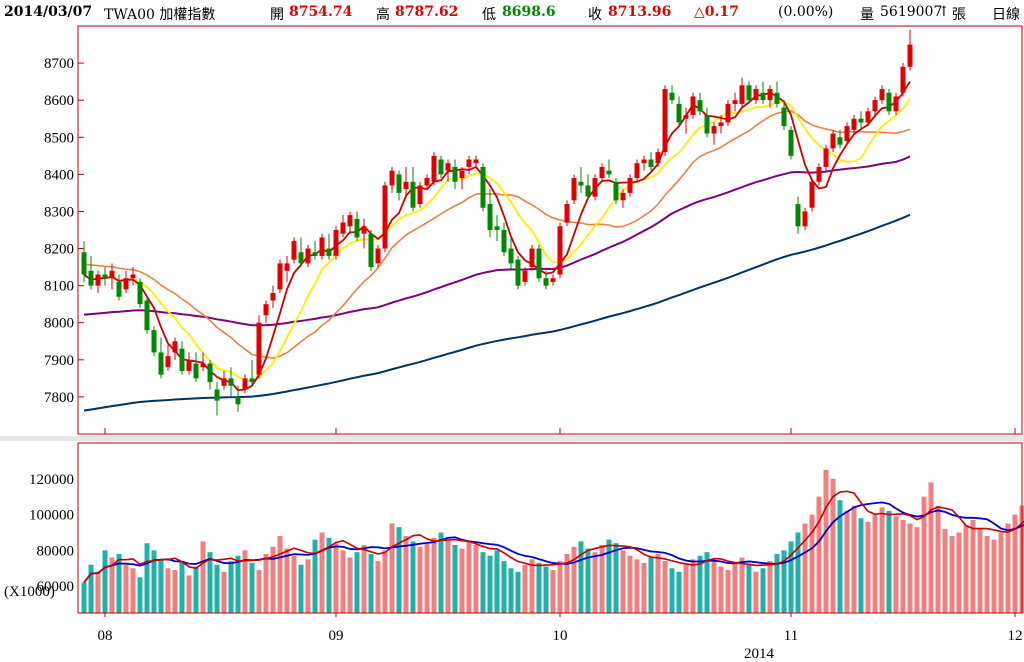 This screenshot has width=1024, height=662. I want to click on price-tick-label: 8000, so click(59, 324).